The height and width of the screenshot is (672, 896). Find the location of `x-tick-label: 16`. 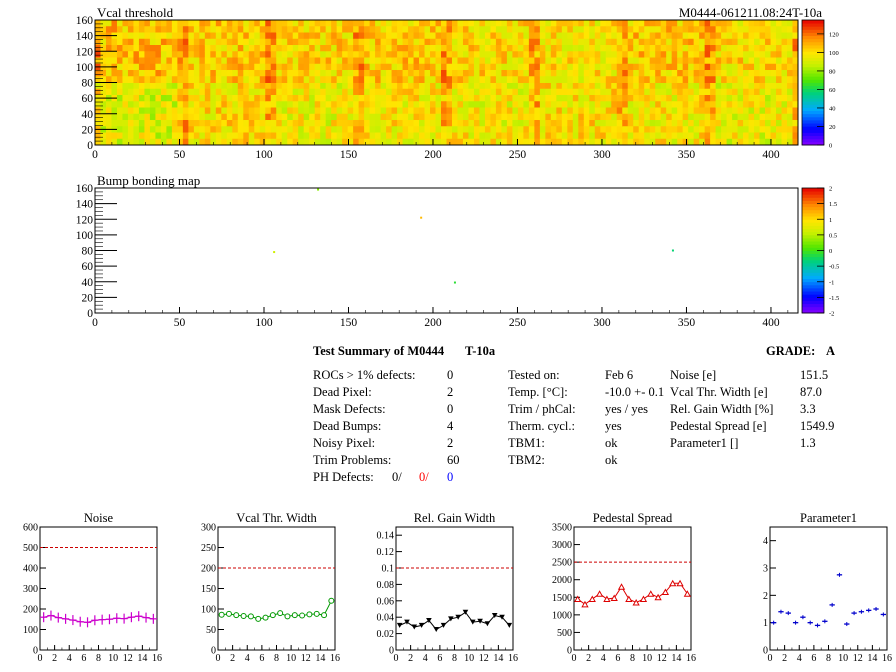

x-tick-label: 16 is located at coordinates (691, 658).